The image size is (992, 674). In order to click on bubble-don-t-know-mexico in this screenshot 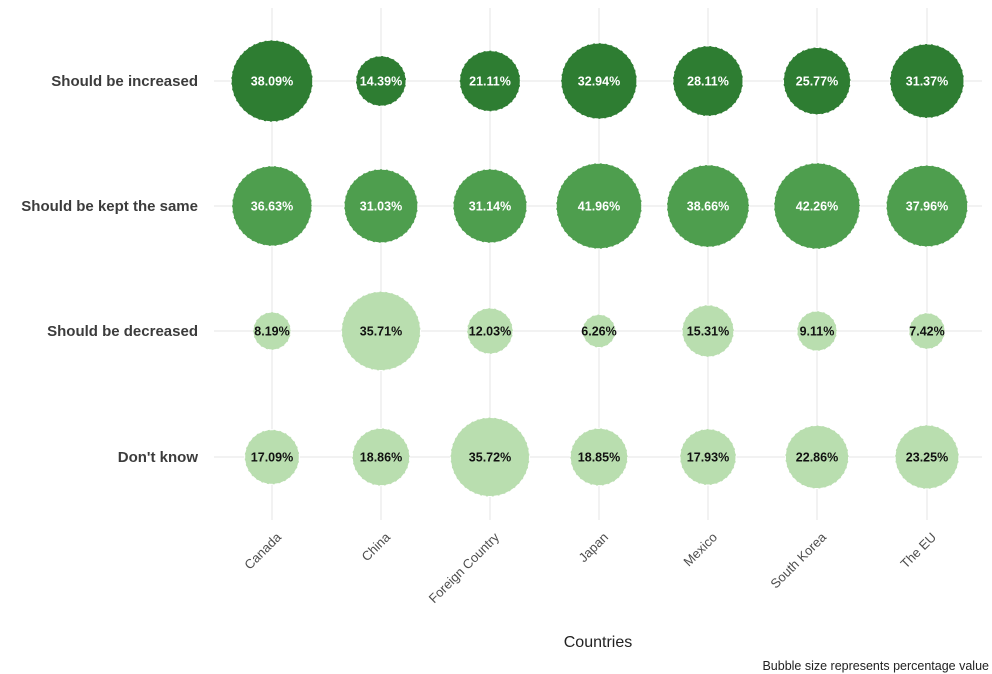, I will do `click(708, 457)`.